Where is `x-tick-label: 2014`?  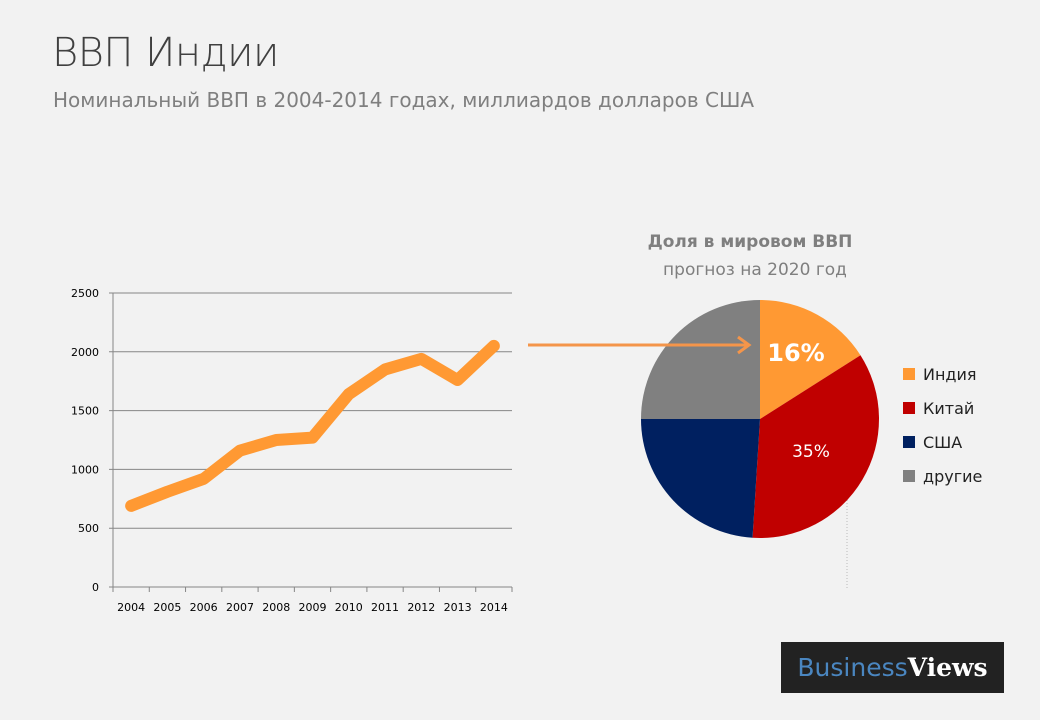 x-tick-label: 2014 is located at coordinates (494, 607).